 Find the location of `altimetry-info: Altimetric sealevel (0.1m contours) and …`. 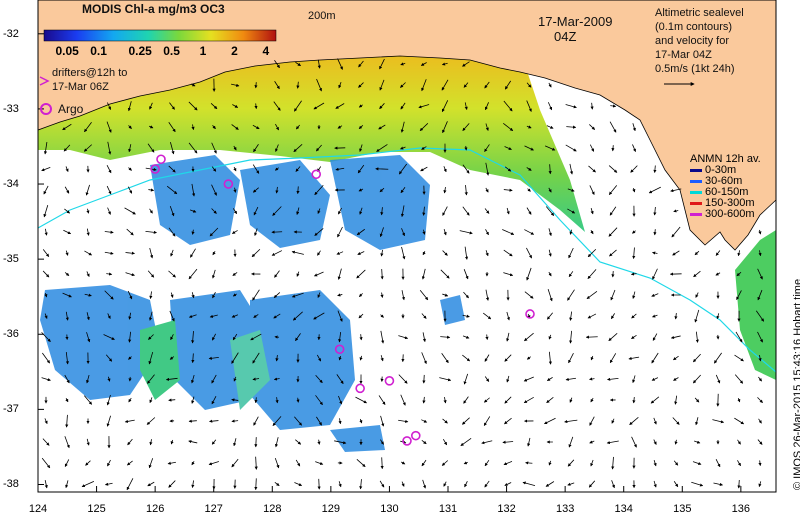

altimetry-info: Altimetric sealevel (0.1m contours) and … is located at coordinates (699, 41).